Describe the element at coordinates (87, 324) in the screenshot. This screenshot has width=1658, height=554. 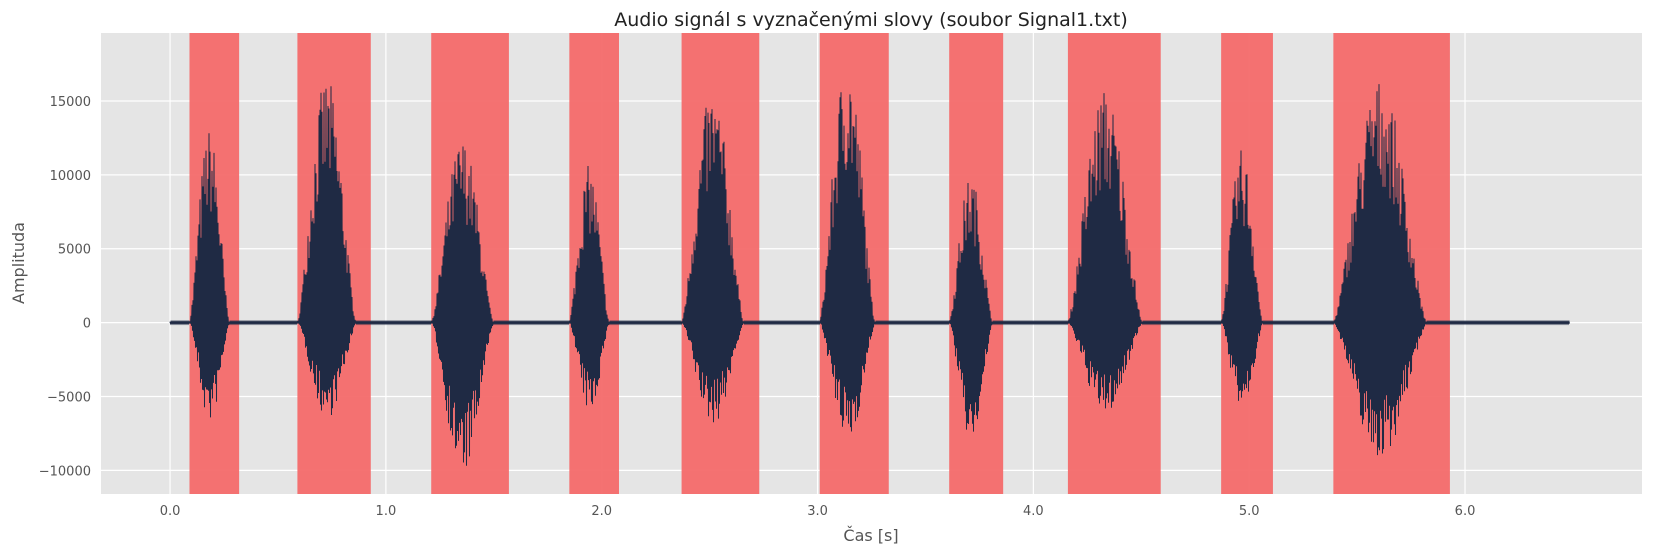
I see `y-tick-label: 0` at that location.